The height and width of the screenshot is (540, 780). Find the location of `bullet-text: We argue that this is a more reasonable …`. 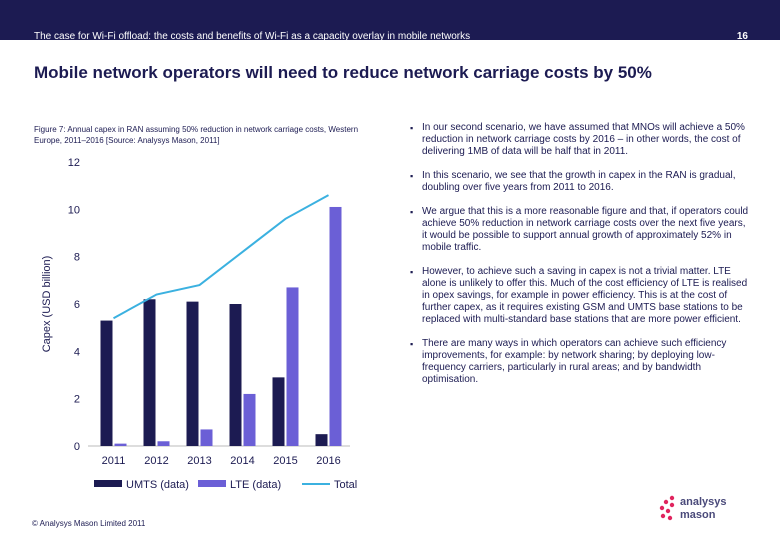

bullet-text: We argue that this is a more reasonable … is located at coordinates (585, 229).